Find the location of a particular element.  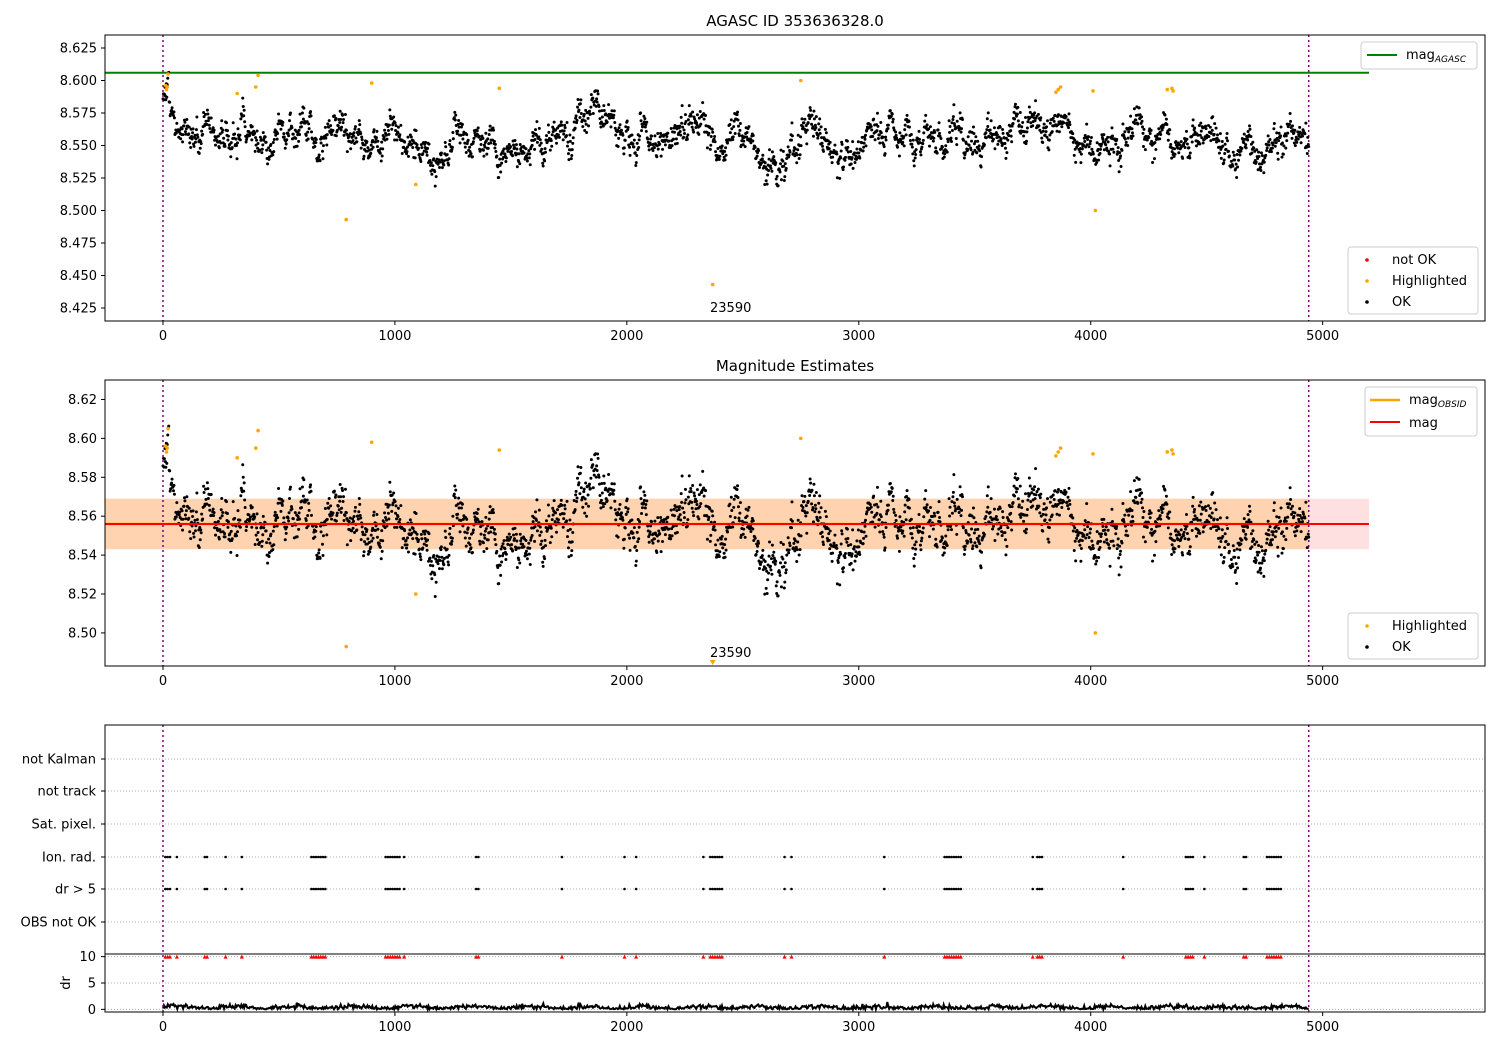

highlighted-point is located at coordinates (258, 430).